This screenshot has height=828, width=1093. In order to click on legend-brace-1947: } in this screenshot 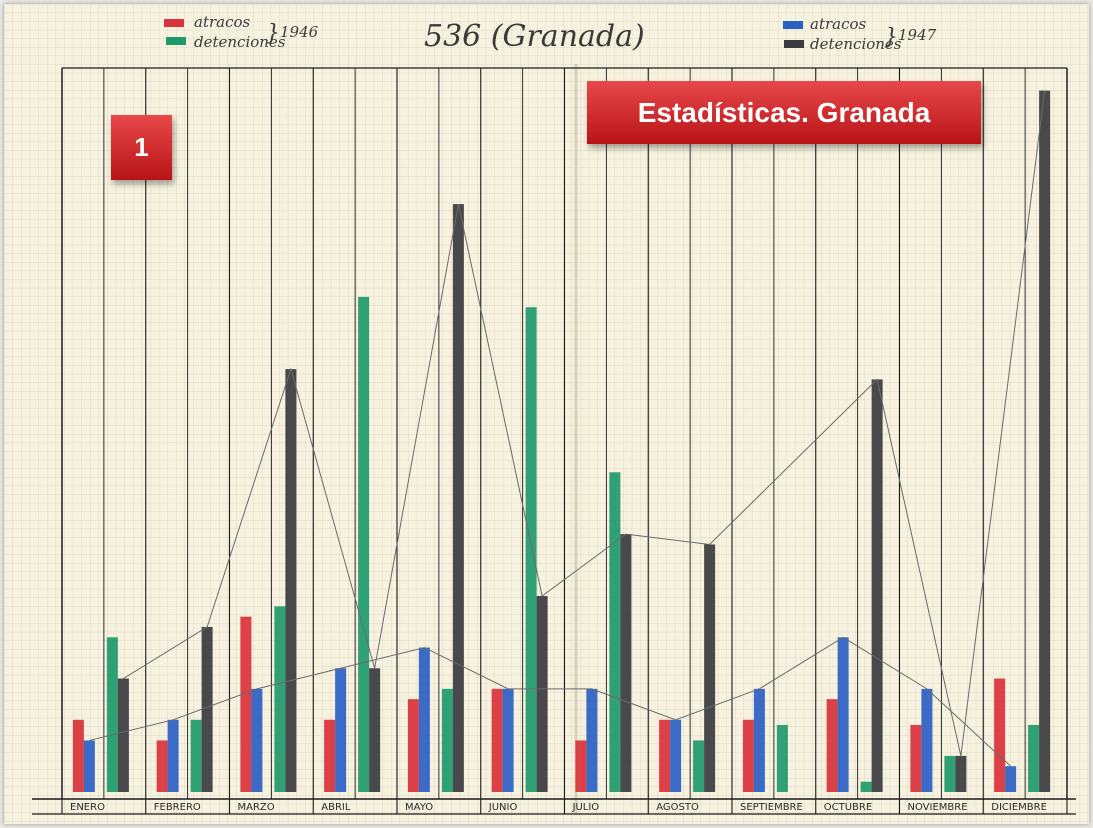, I will do `click(891, 37)`.